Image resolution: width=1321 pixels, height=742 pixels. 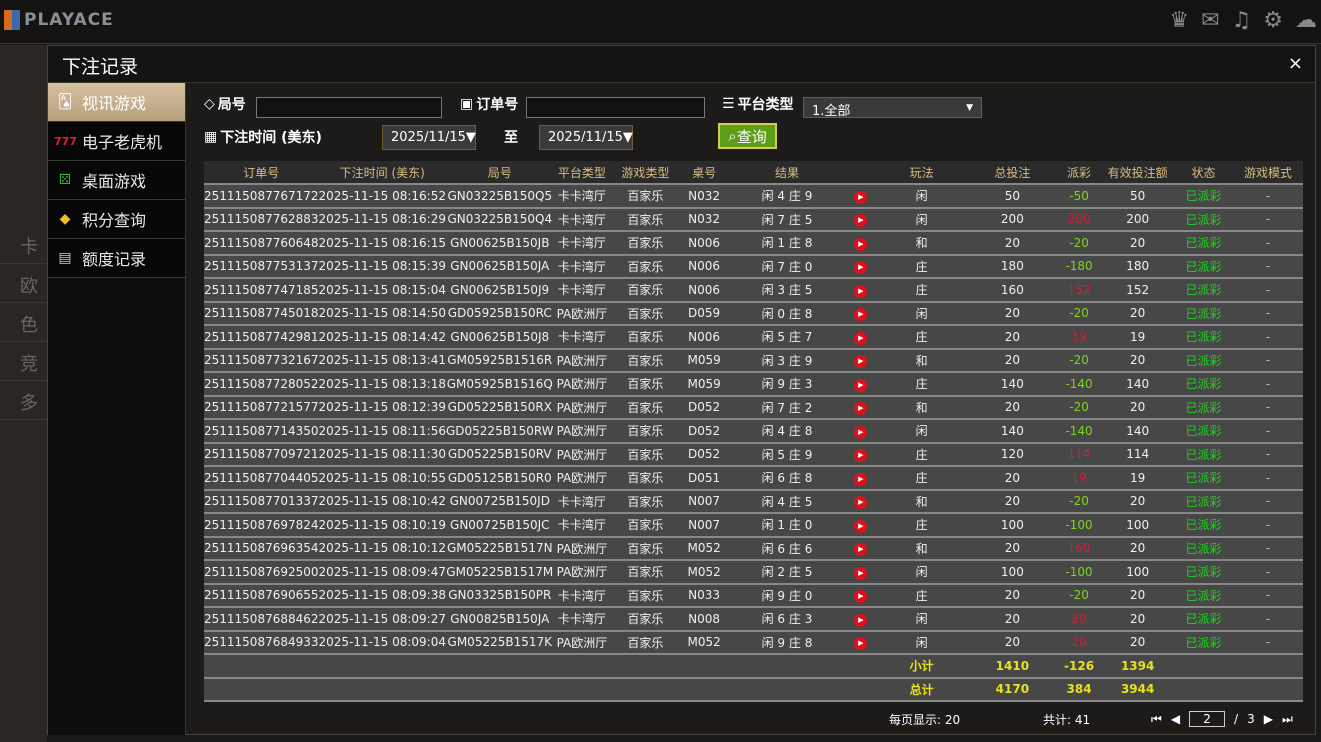 What do you see at coordinates (1079, 595) in the screenshot?
I see `payout-cell: -20` at bounding box center [1079, 595].